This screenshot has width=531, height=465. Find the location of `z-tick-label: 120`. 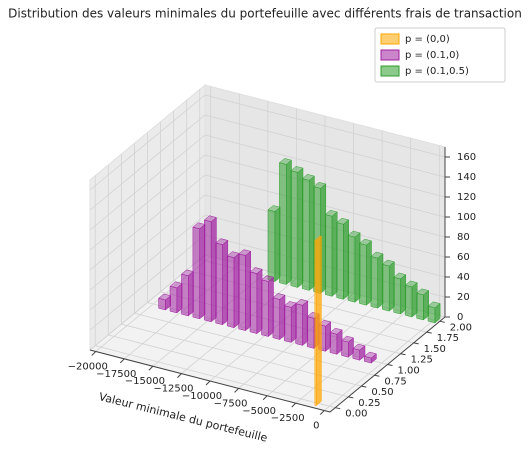

z-tick-label: 120 is located at coordinates (466, 197).